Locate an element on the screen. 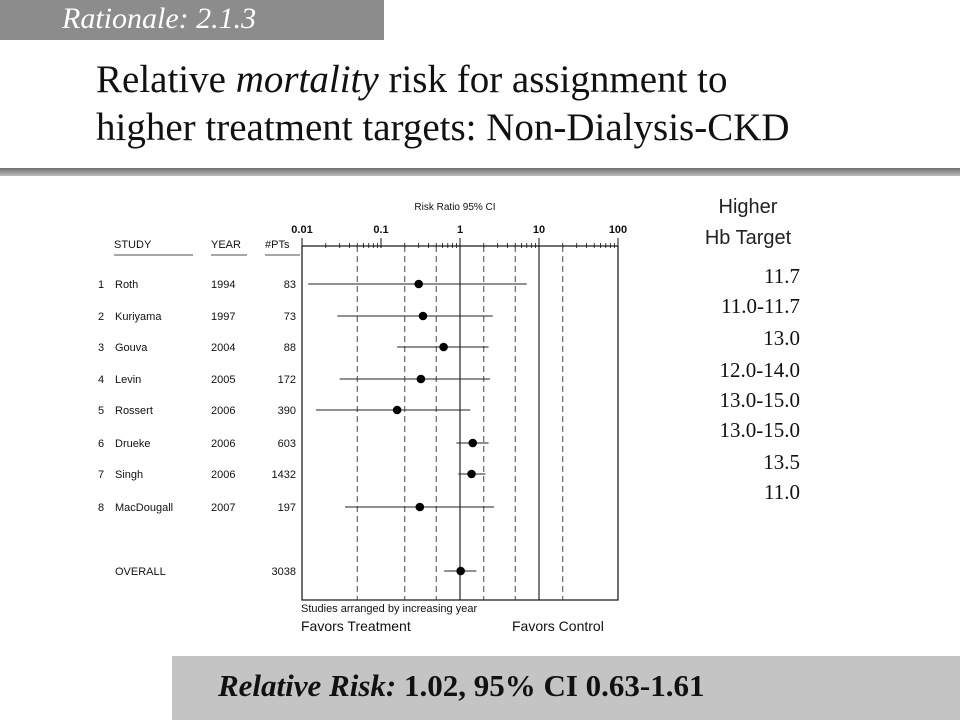 The height and width of the screenshot is (720, 960). title-line-1-start: Relative is located at coordinates (166, 79).